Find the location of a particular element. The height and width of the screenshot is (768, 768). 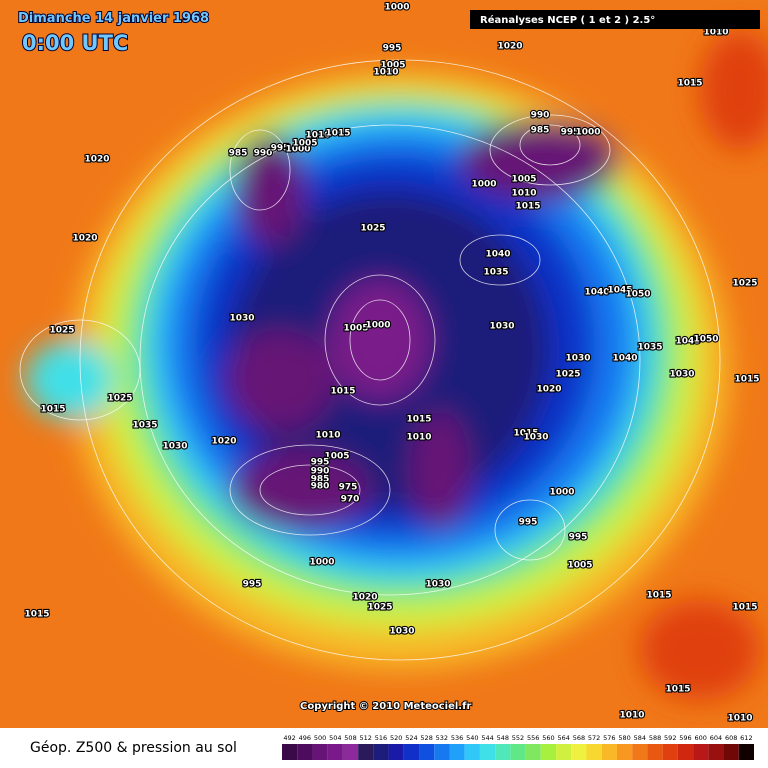

colorbar-label: 576 is located at coordinates (609, 738).